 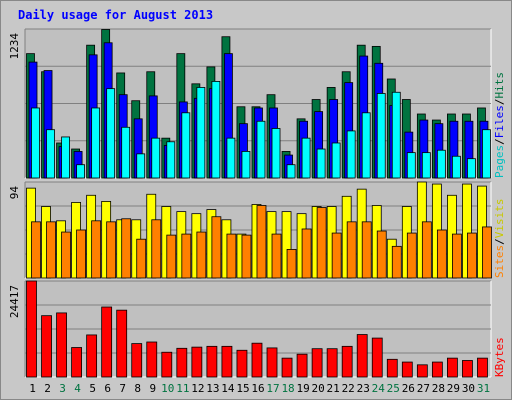 I want to click on legend-item-pages: Pages, so click(x=499, y=161).